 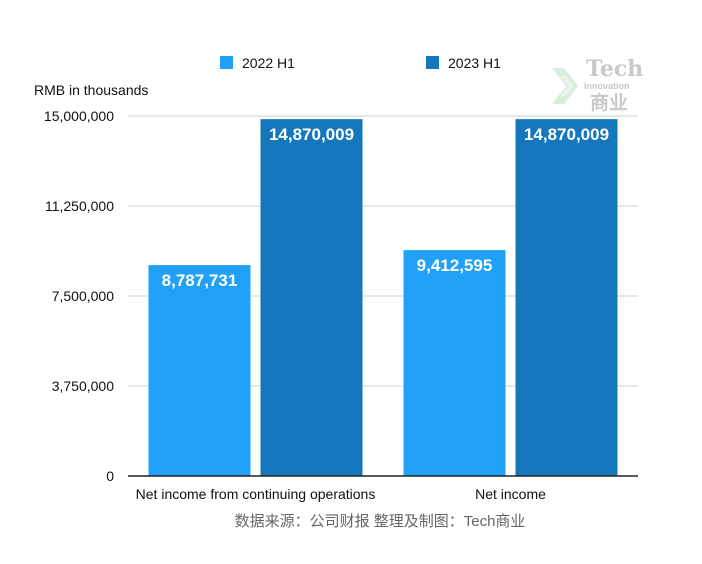 I want to click on x-category-label: Net income from continuing operations, so click(x=256, y=494).